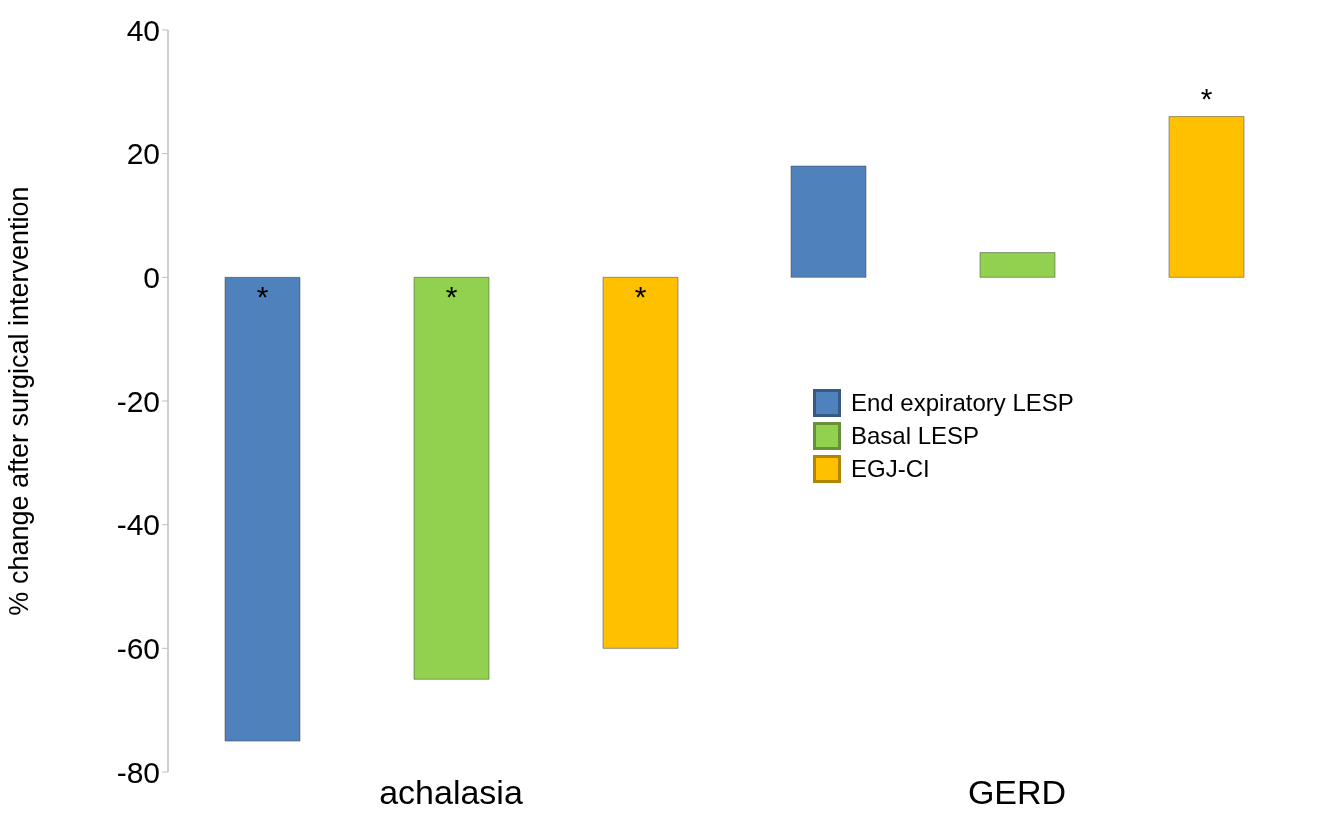 This screenshot has width=1320, height=828. What do you see at coordinates (890, 468) in the screenshot?
I see `legend-label: EGJ-CI` at bounding box center [890, 468].